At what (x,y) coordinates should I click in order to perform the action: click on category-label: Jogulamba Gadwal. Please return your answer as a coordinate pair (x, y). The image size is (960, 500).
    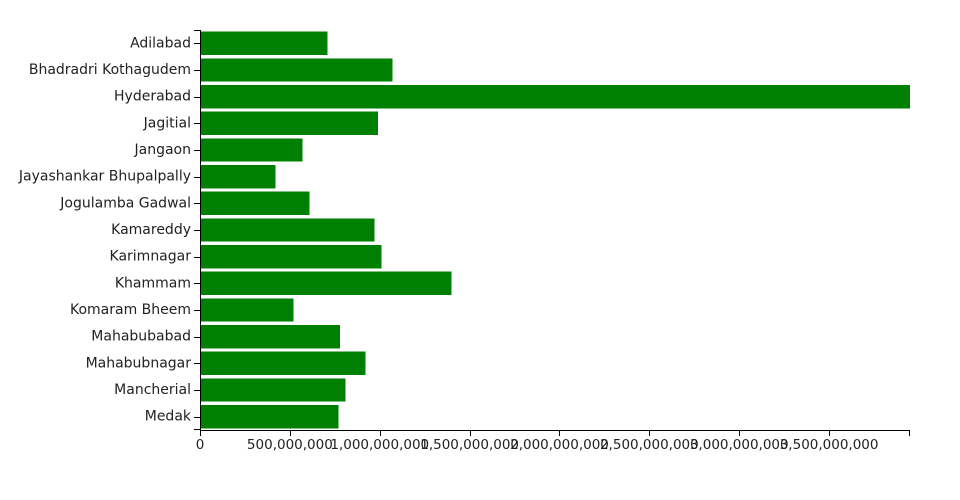
    Looking at the image, I should click on (125, 203).